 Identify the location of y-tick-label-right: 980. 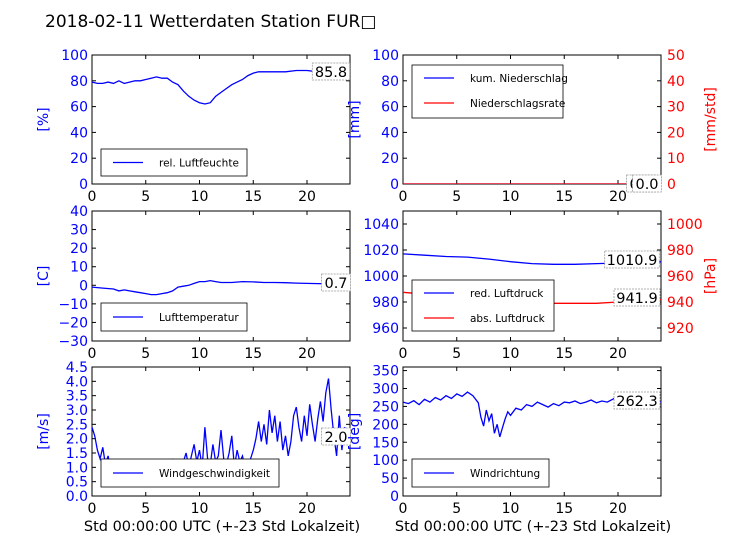
(680, 251).